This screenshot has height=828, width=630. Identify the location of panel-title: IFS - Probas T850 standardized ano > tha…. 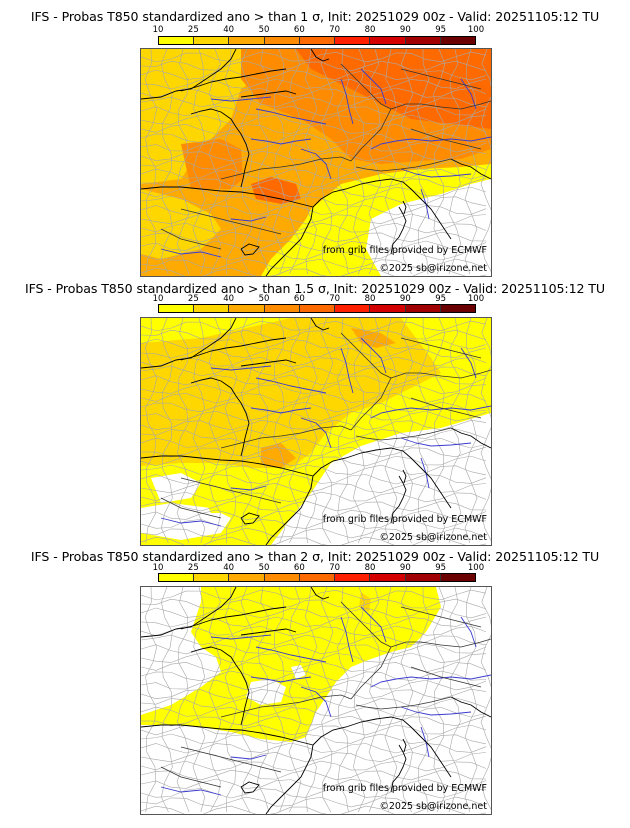
(315, 288).